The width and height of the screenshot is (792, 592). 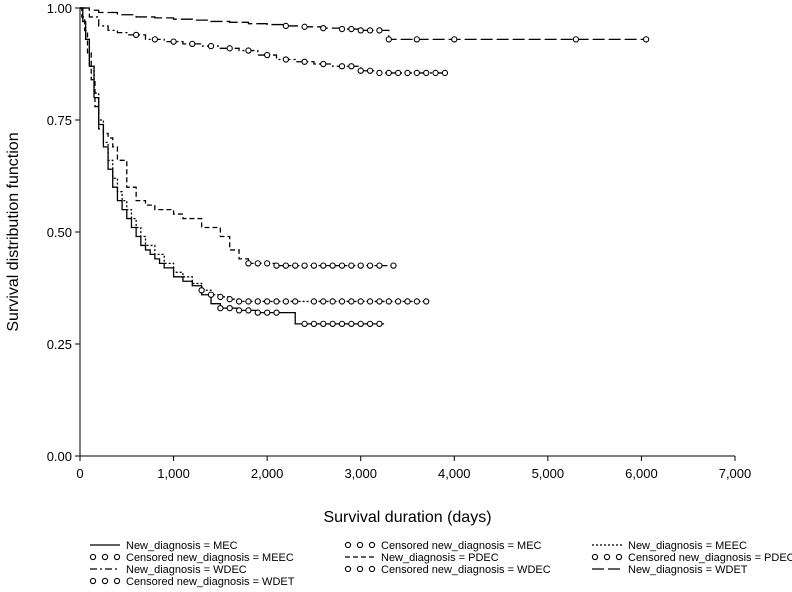 What do you see at coordinates (192, 582) in the screenshot?
I see `legend-item: Censored new_diagnosis = WDET` at bounding box center [192, 582].